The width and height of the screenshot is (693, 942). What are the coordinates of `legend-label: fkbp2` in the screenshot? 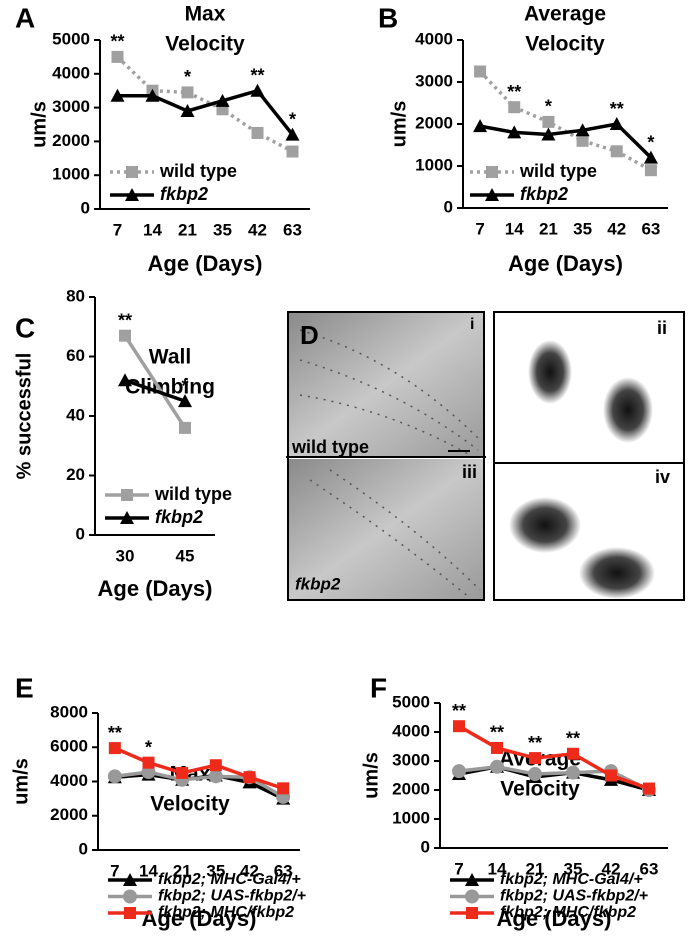 It's located at (544, 194).